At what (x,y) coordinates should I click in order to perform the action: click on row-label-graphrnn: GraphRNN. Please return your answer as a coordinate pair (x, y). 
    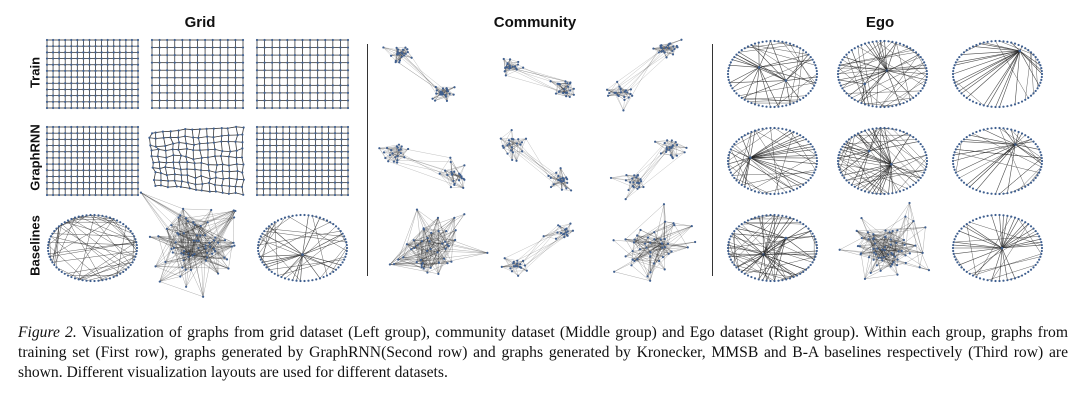
    Looking at the image, I should click on (35, 157).